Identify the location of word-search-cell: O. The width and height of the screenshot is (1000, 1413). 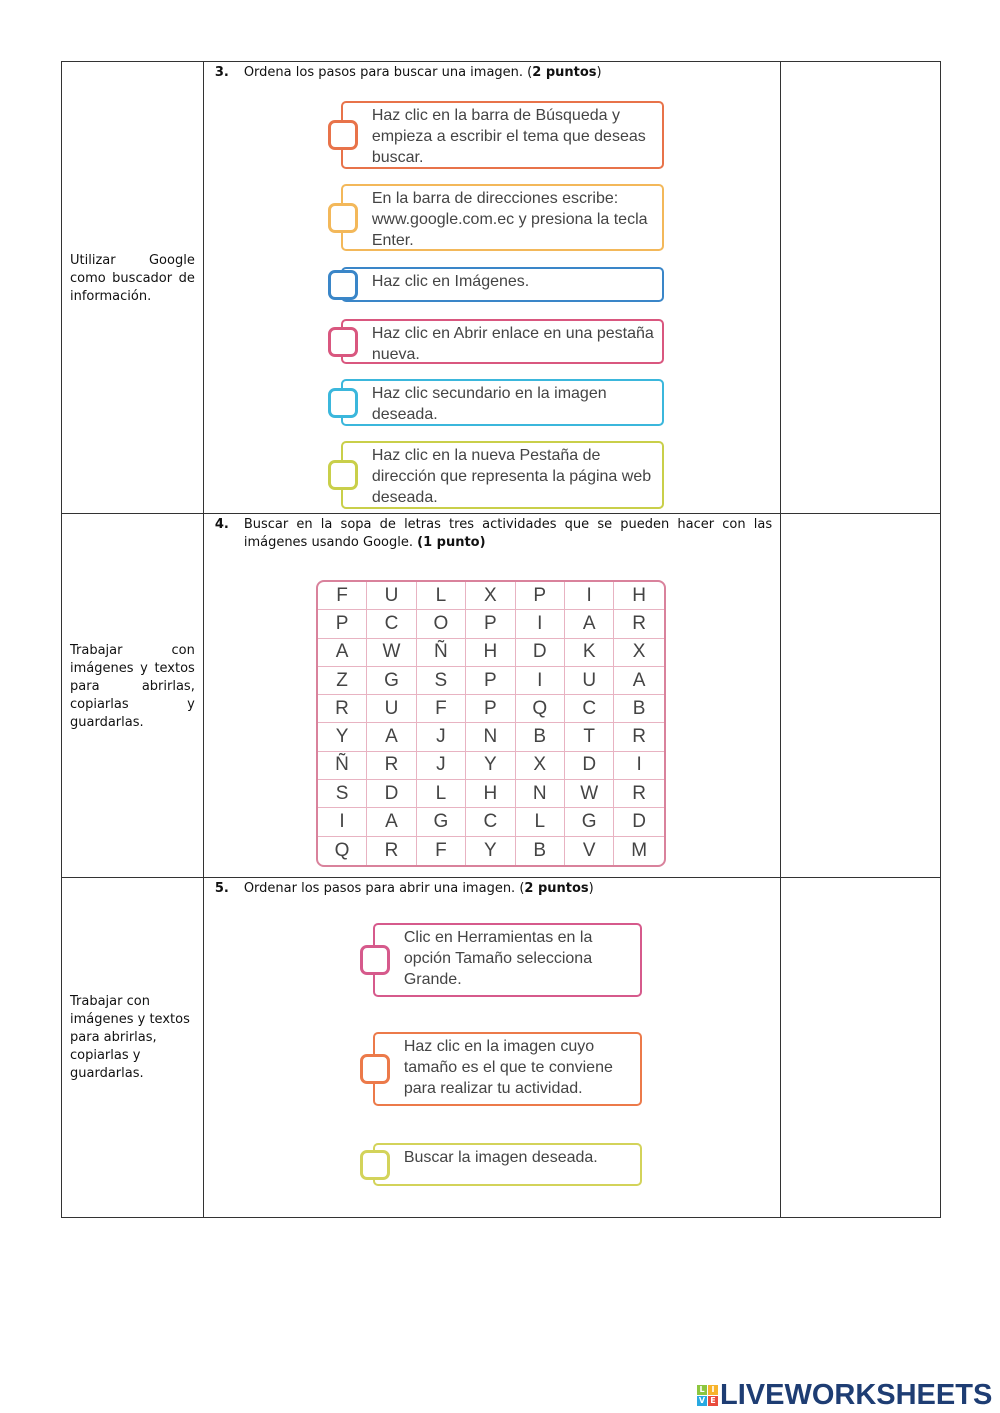
(441, 624).